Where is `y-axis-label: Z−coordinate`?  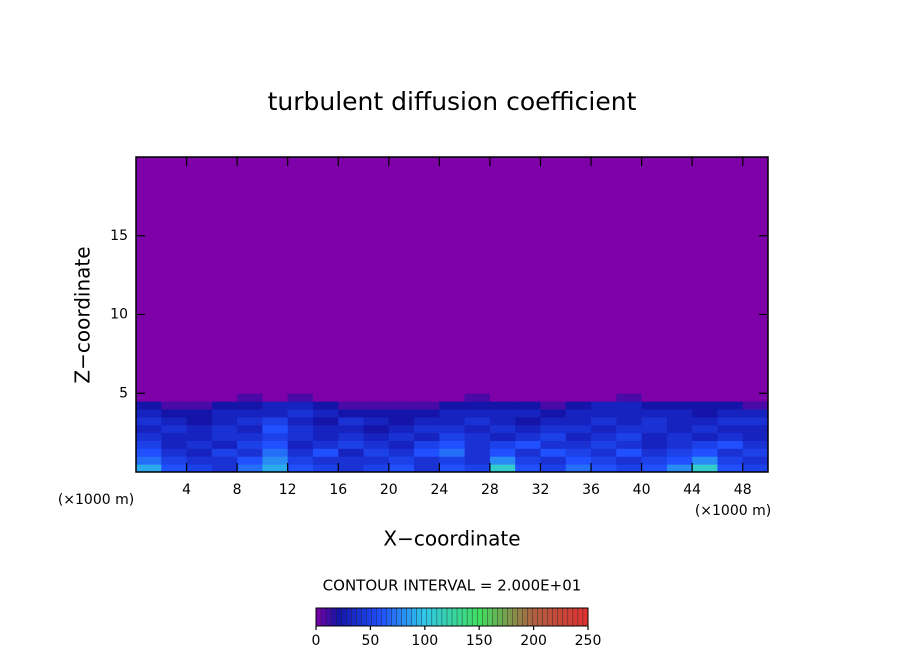 y-axis-label: Z−coordinate is located at coordinates (83, 314).